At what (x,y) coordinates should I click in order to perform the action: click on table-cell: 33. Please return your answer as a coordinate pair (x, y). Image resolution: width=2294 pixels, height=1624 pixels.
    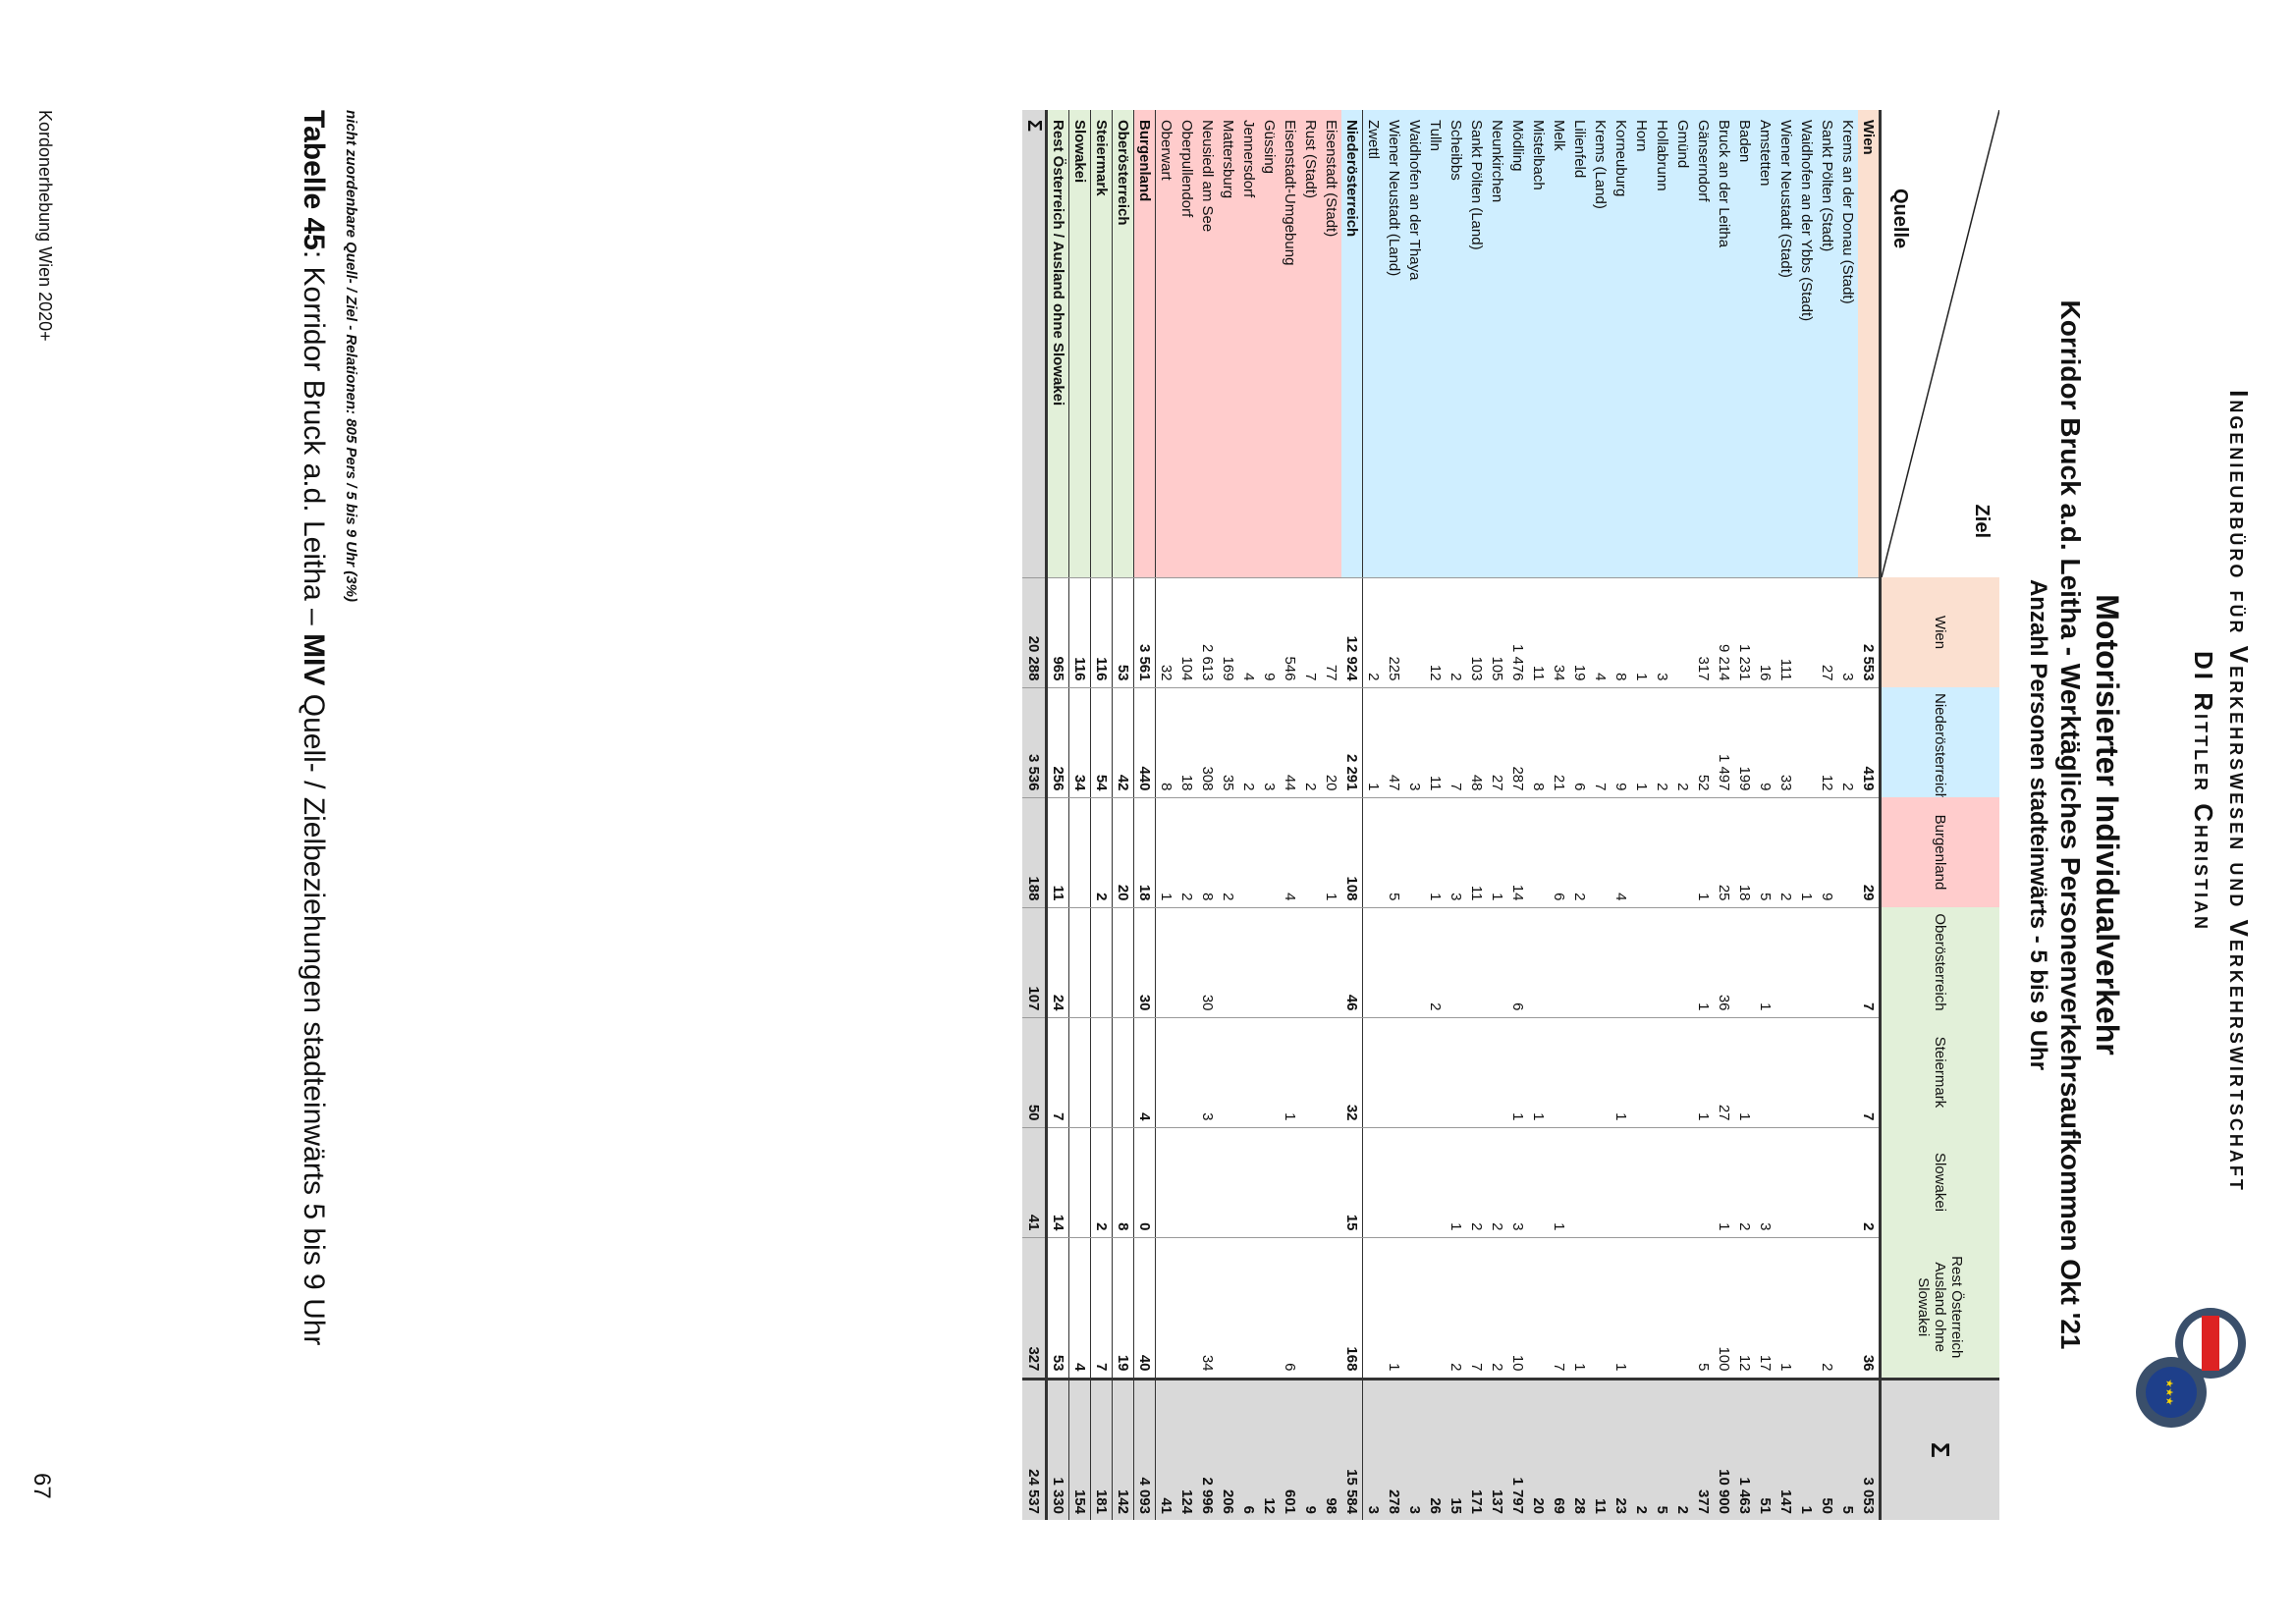
    Looking at the image, I should click on (1785, 742).